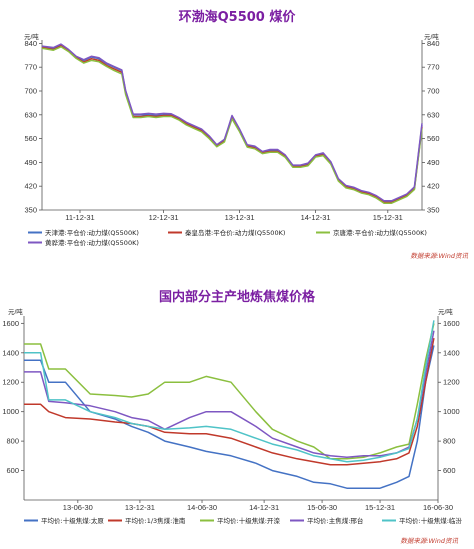 The height and width of the screenshot is (549, 474). I want to click on legend-label: 平均价:十级焦煤:太原, so click(72, 520).